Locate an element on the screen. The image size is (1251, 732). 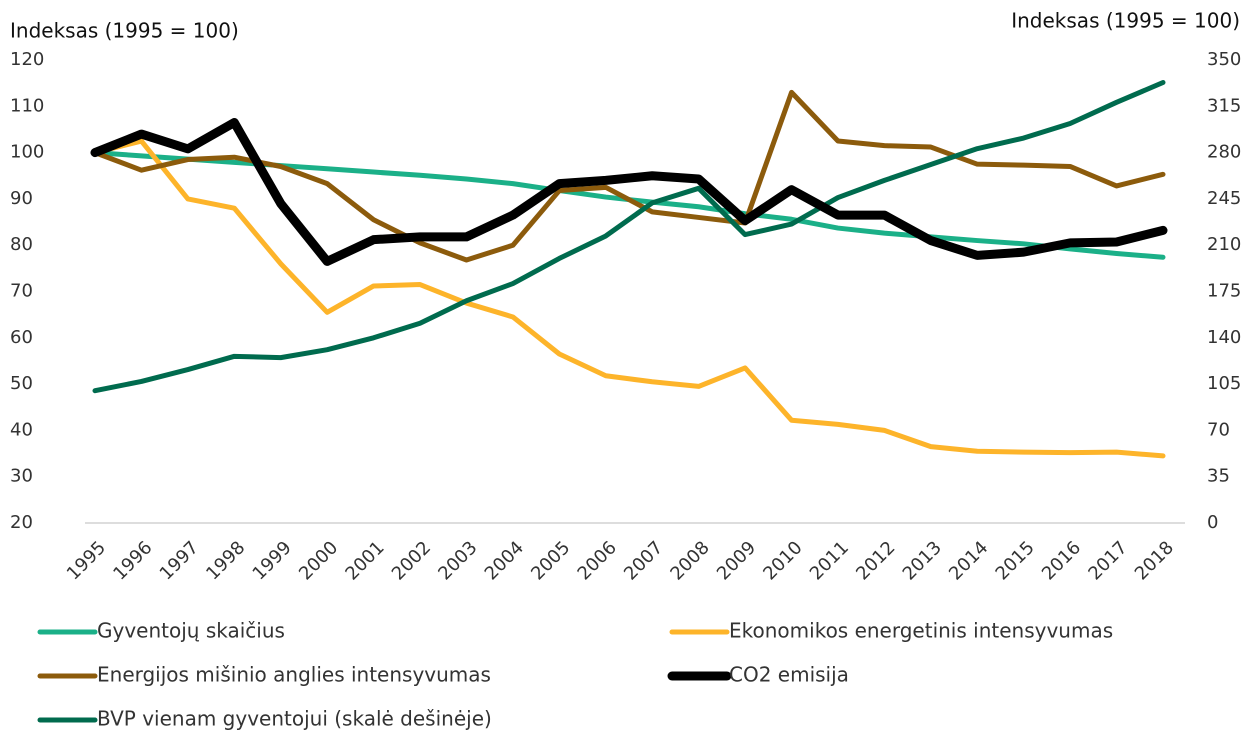
legend-label: CO2 emisija is located at coordinates (789, 675).